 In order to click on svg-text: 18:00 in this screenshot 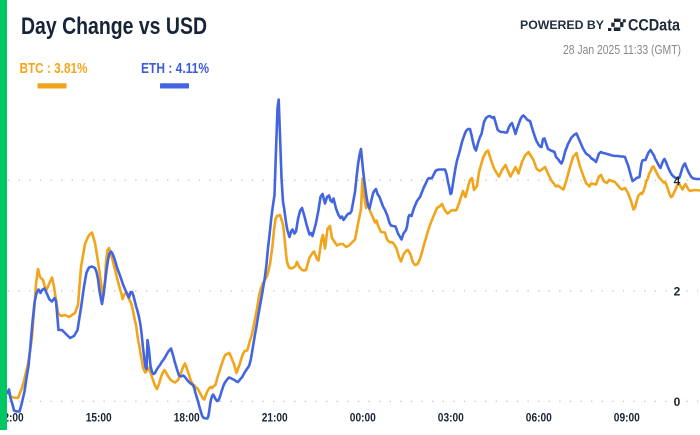, I will do `click(187, 417)`.